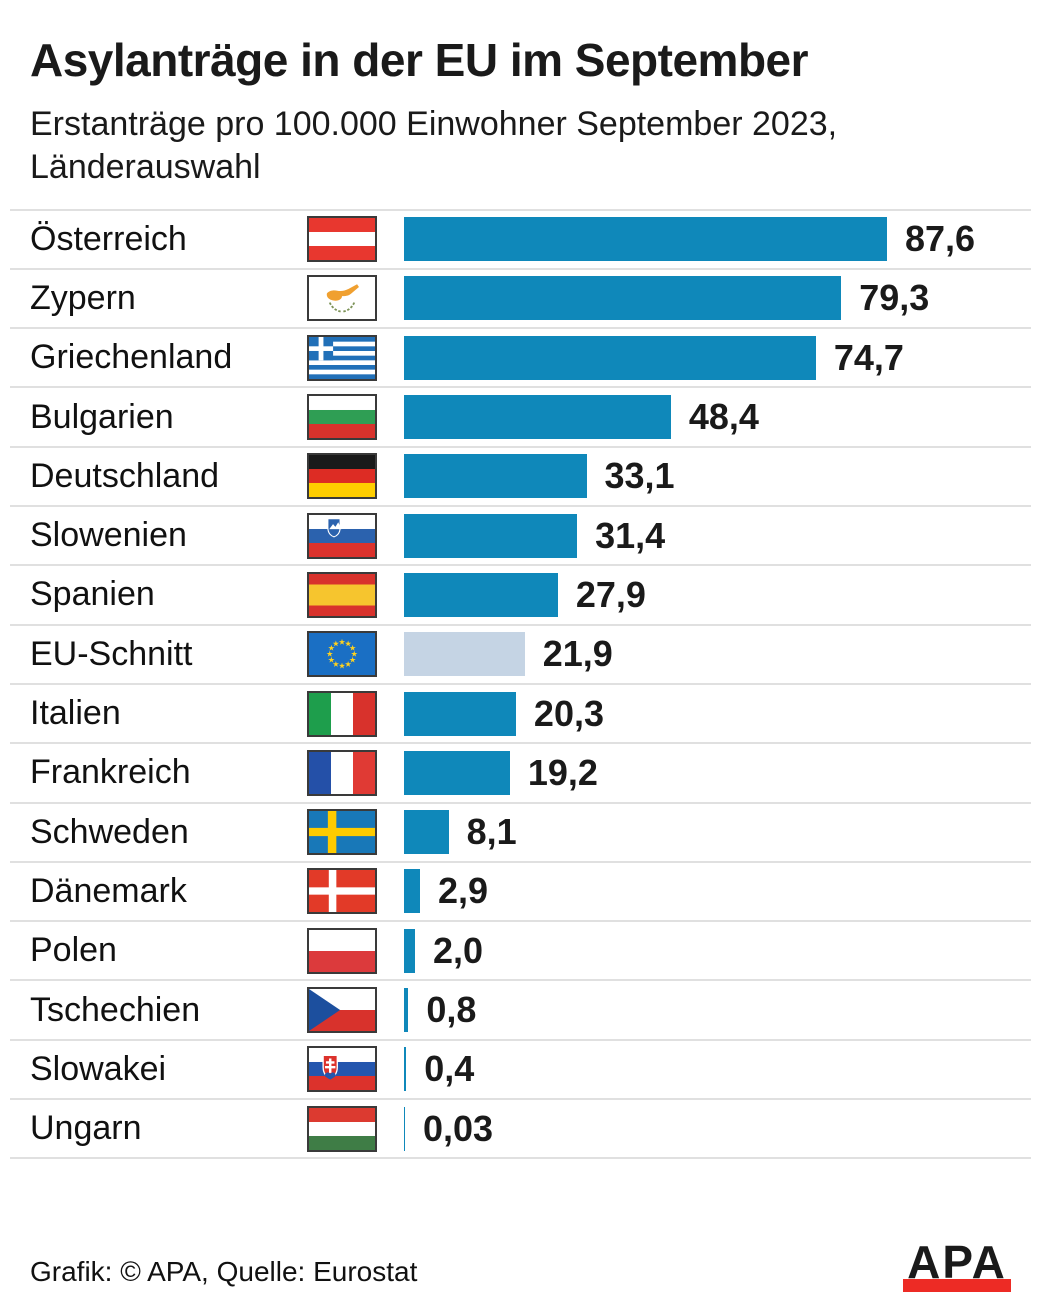  I want to click on value-label: 48,4, so click(723, 417).